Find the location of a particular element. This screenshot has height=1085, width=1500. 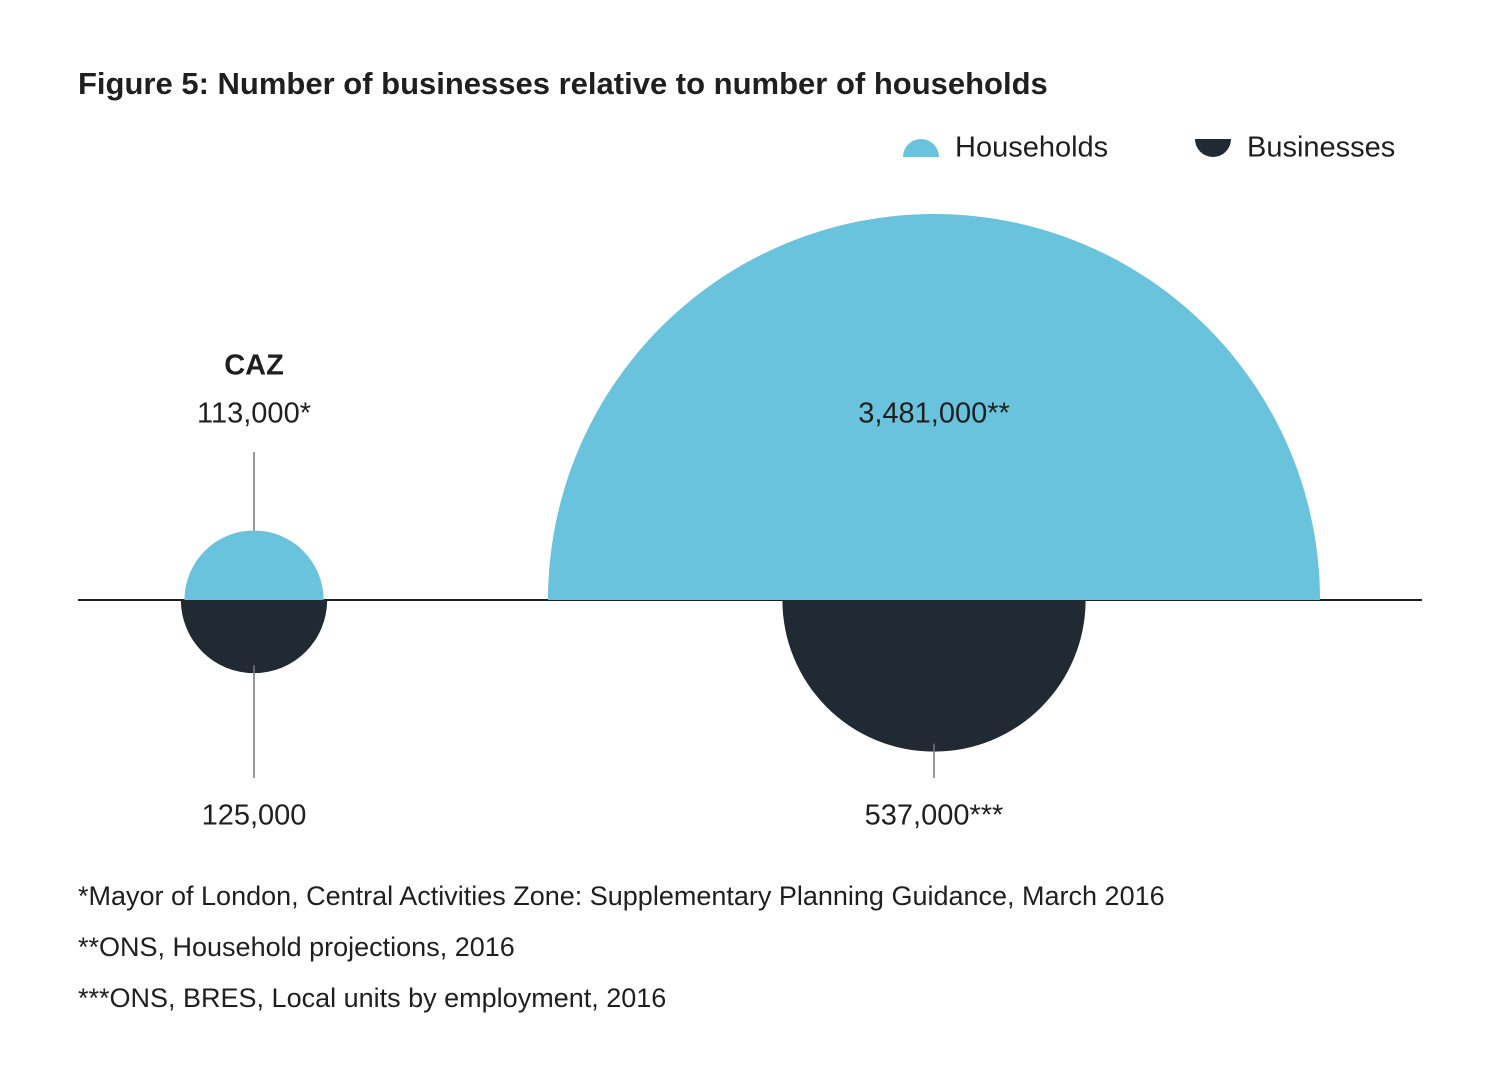

value-label: 537,000*** is located at coordinates (934, 816).